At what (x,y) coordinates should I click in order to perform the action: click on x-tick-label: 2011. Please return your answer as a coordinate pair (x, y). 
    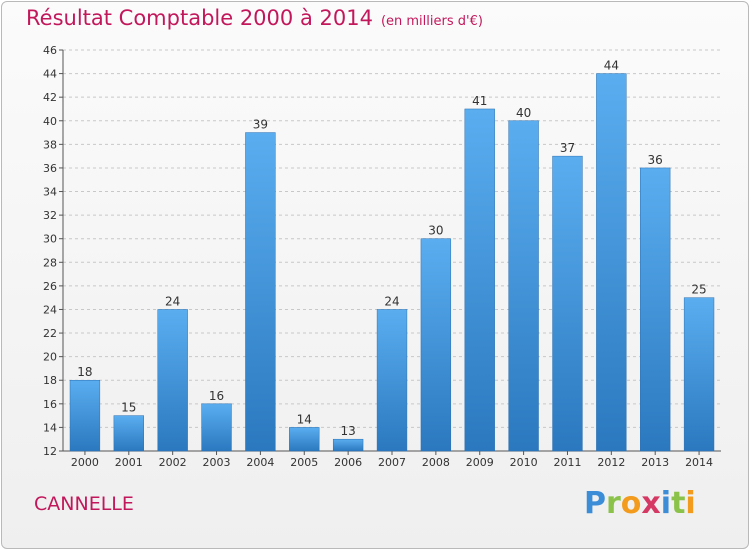
    Looking at the image, I should click on (567, 462).